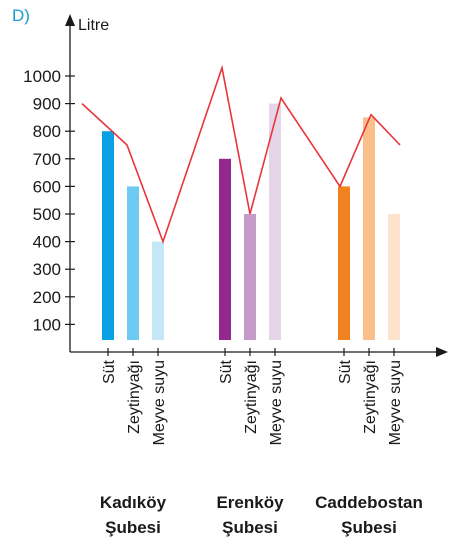 This screenshot has width=458, height=548. I want to click on y-tick-label: 600, so click(47, 186).